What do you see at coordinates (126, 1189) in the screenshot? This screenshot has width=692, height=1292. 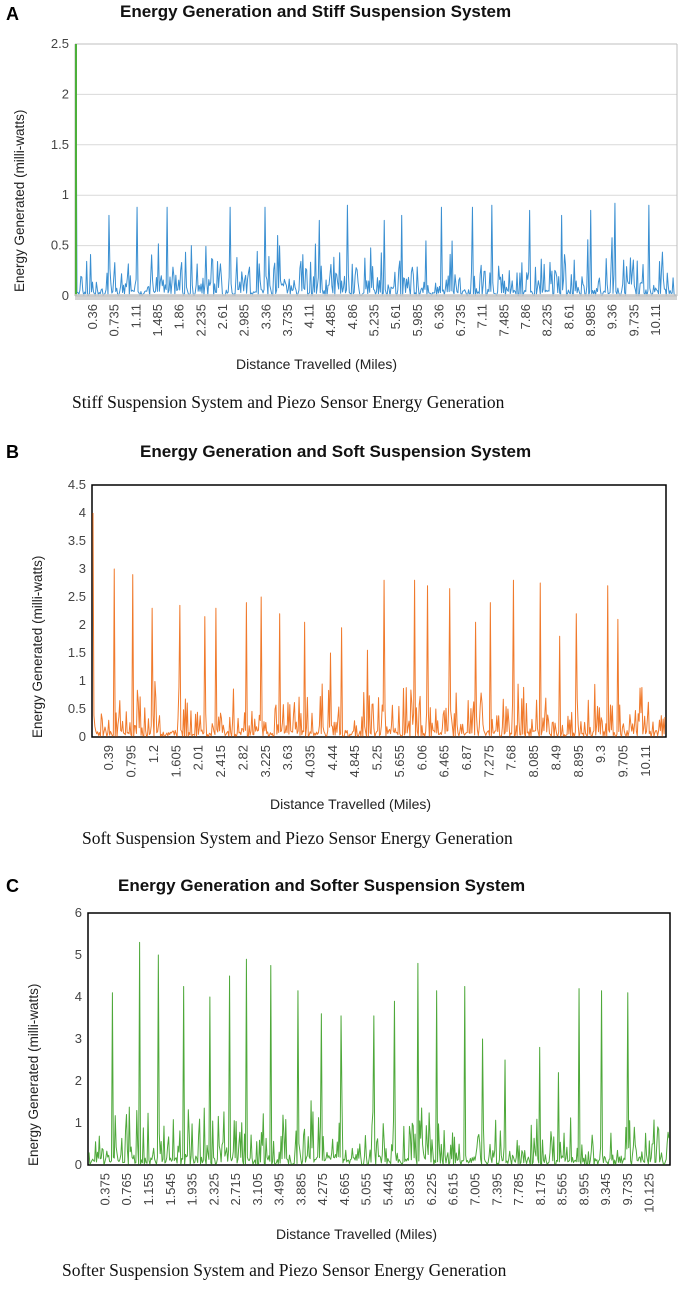 I see `x-tick-label: 0.765` at bounding box center [126, 1189].